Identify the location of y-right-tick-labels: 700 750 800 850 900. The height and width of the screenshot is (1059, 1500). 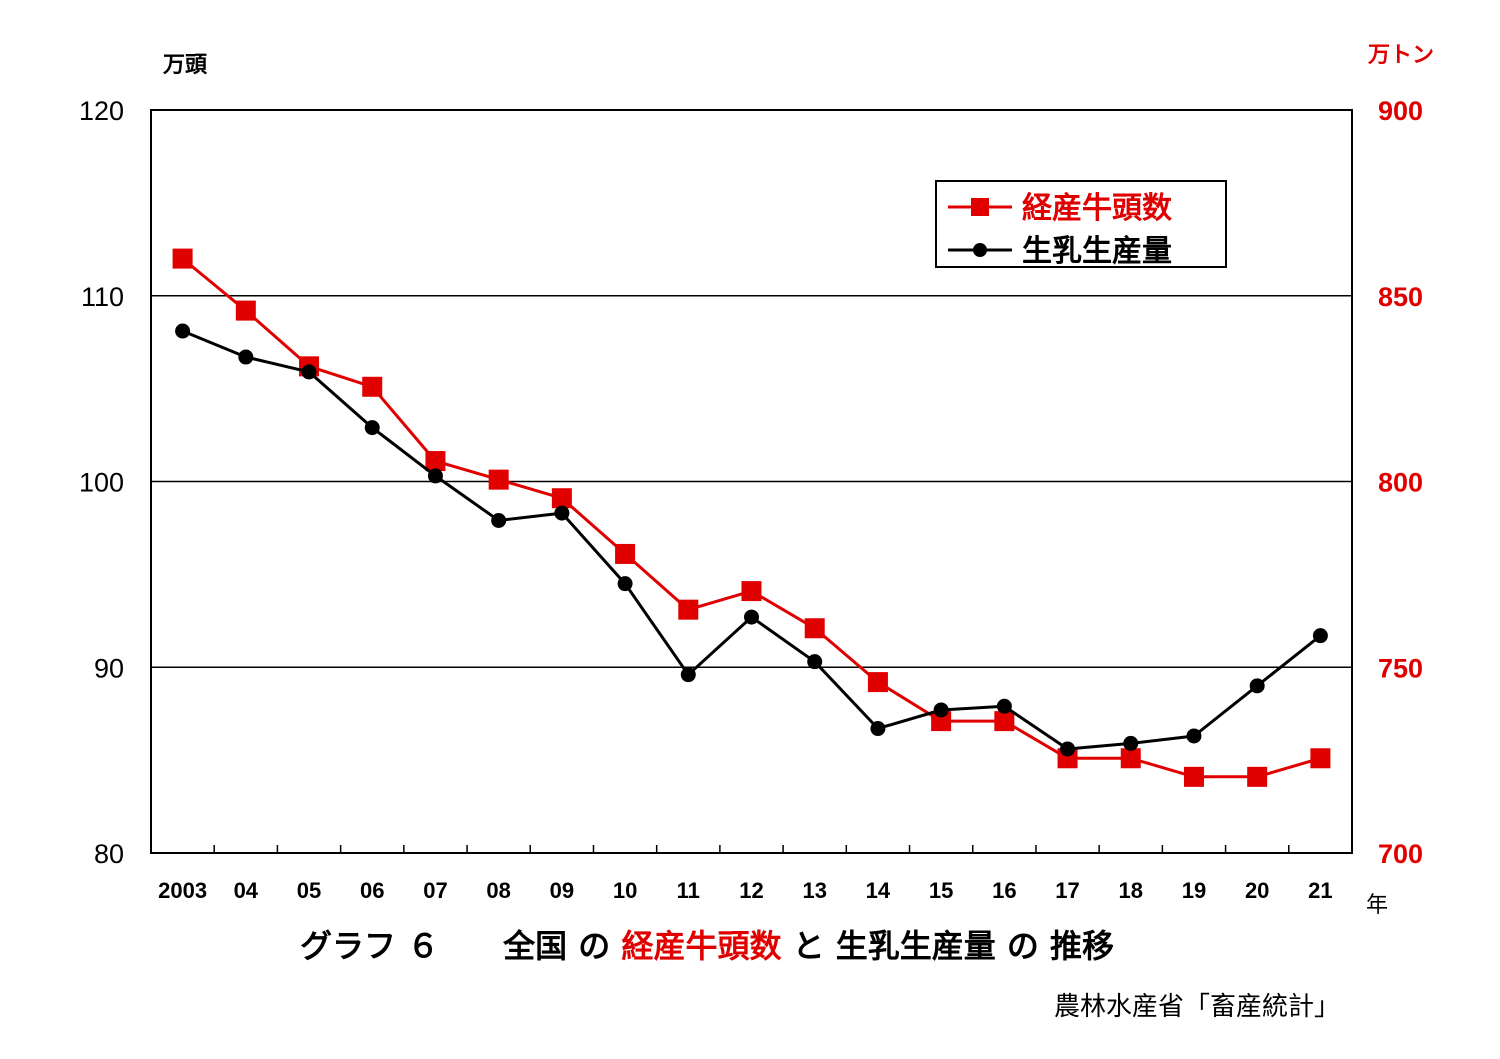
(1400, 482).